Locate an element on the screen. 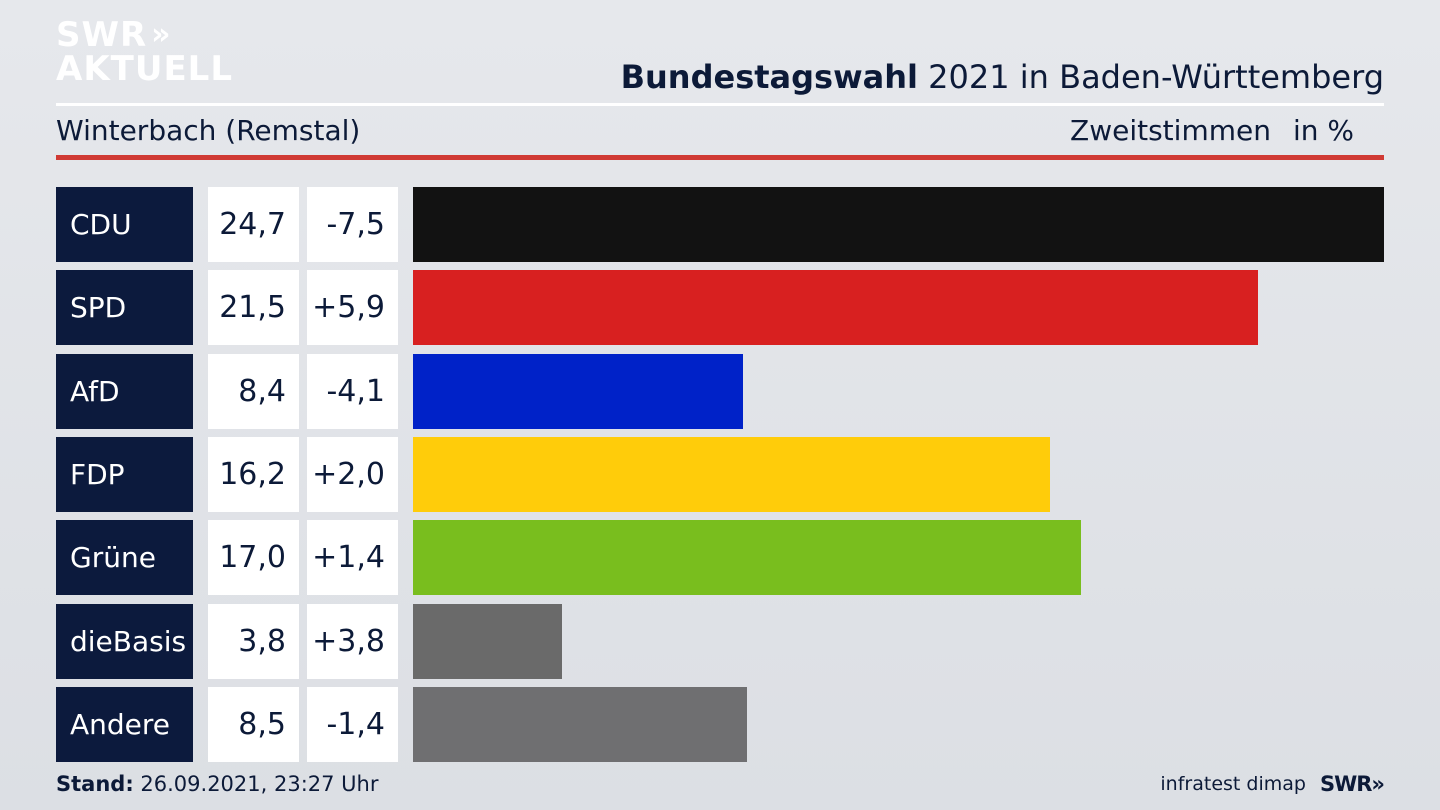 The height and width of the screenshot is (810, 1440). chart-row: SPD 21,5 +5,9 is located at coordinates (720, 308).